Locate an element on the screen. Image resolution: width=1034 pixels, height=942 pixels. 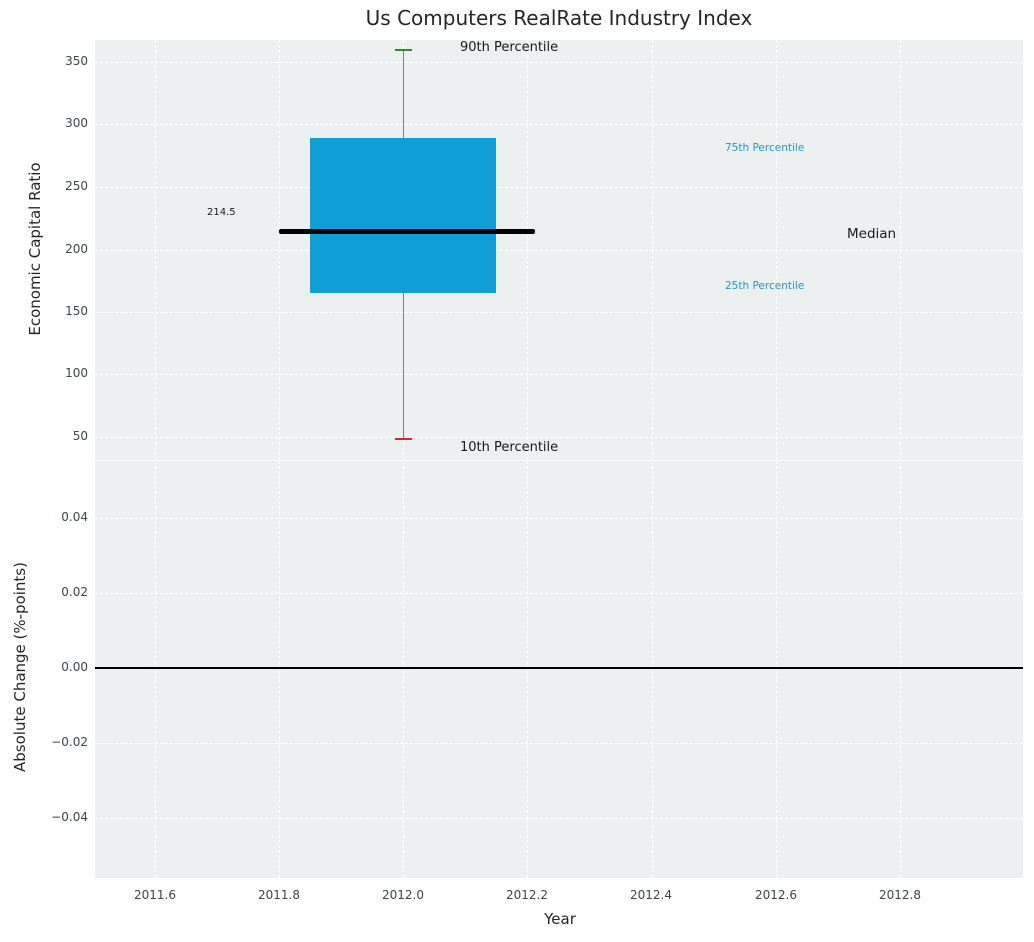
annotation-median: Median is located at coordinates (872, 234).